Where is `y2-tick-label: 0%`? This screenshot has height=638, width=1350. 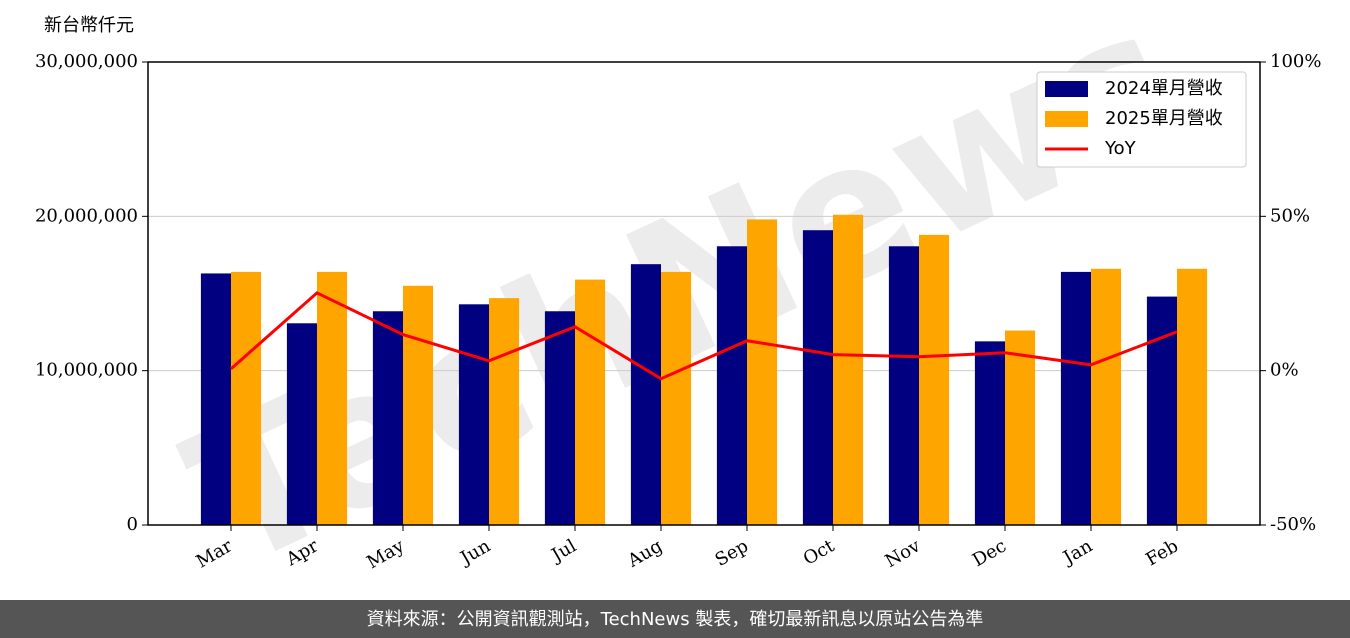
y2-tick-label: 0% is located at coordinates (1284, 370).